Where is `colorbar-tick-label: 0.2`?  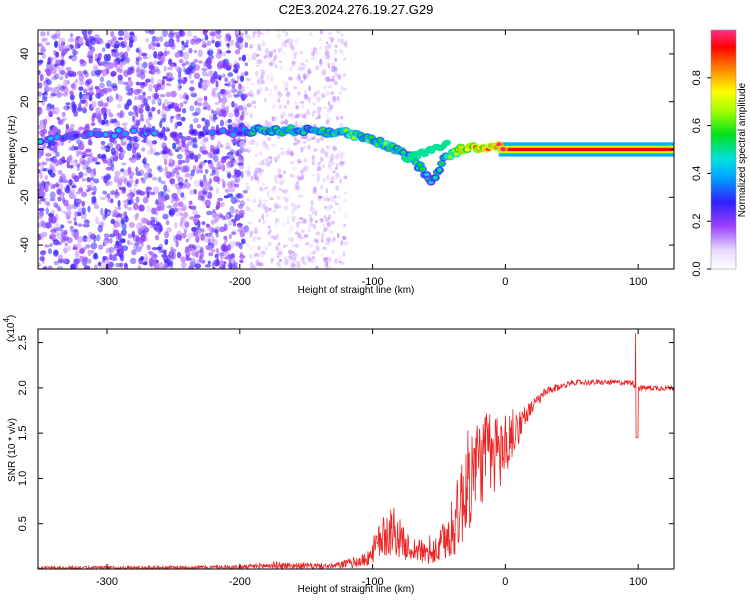 colorbar-tick-label: 0.2 is located at coordinates (697, 221).